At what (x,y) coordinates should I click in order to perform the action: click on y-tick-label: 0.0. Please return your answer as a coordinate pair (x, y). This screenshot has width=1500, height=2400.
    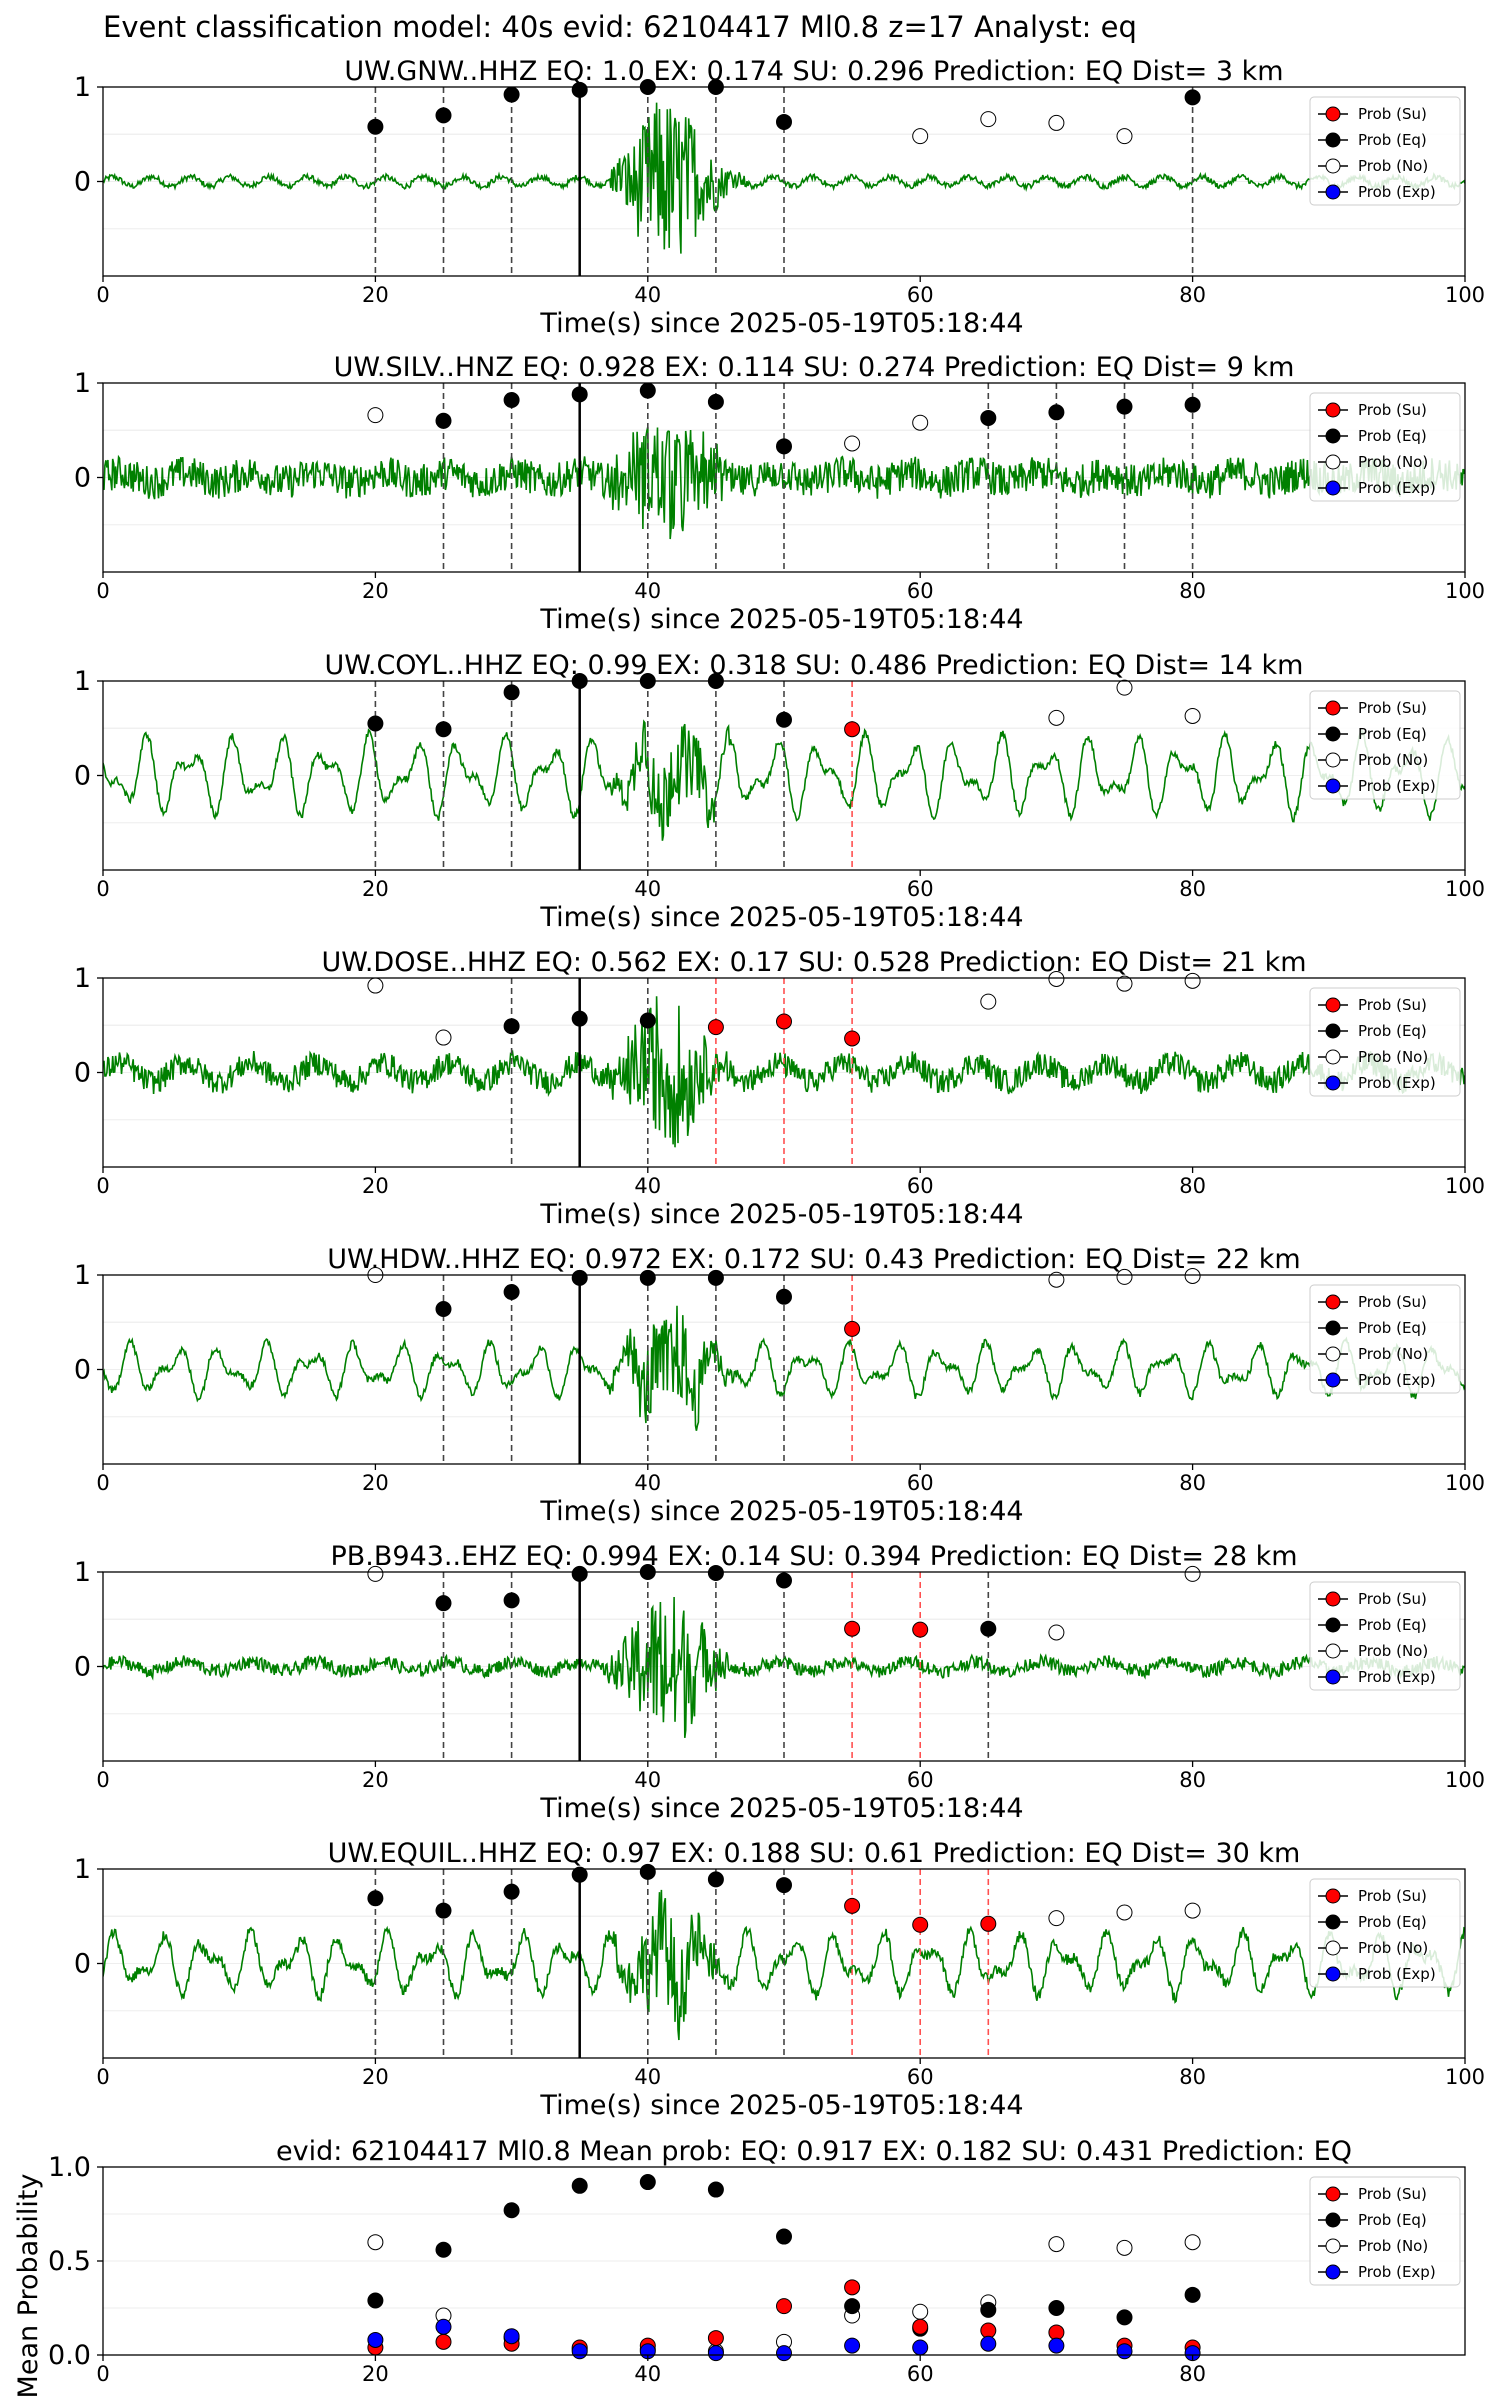
    Looking at the image, I should click on (69, 2355).